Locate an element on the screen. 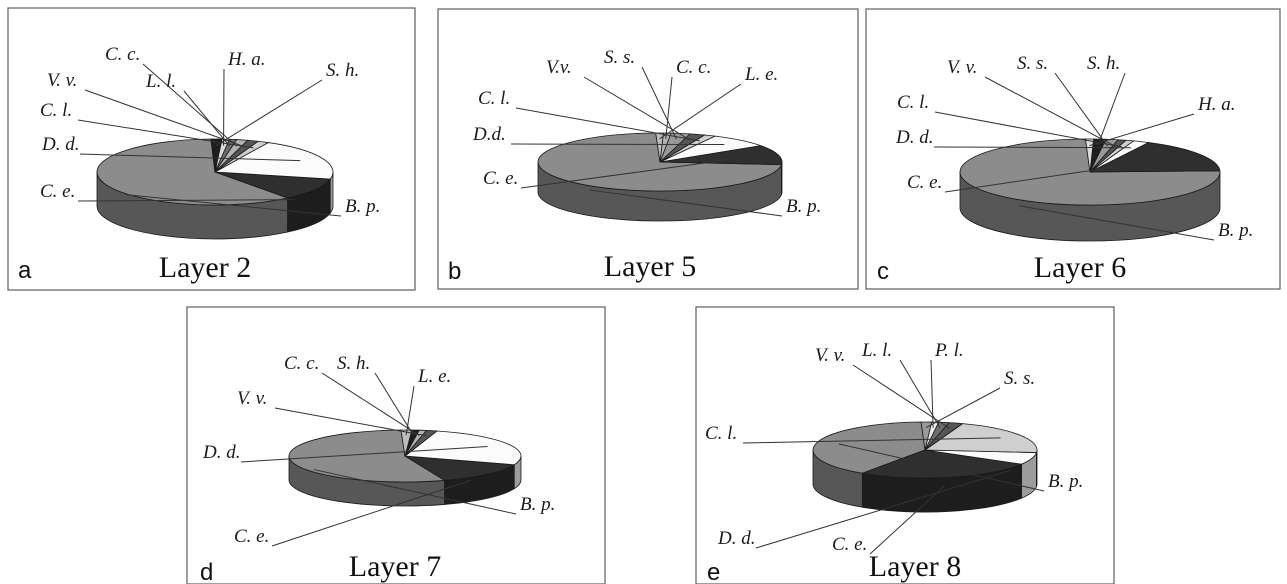 This screenshot has width=1287, height=584. slice-label: V.v. is located at coordinates (559, 67).